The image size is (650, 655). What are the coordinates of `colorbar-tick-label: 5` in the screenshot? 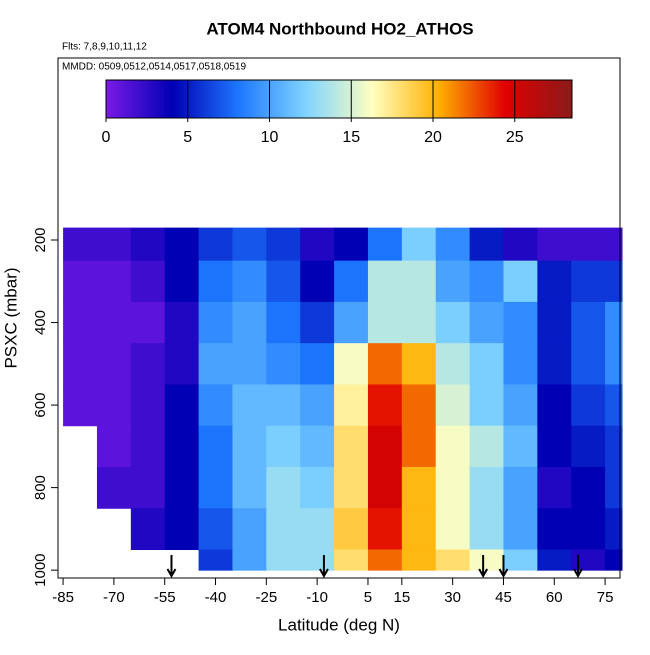 It's located at (187, 137).